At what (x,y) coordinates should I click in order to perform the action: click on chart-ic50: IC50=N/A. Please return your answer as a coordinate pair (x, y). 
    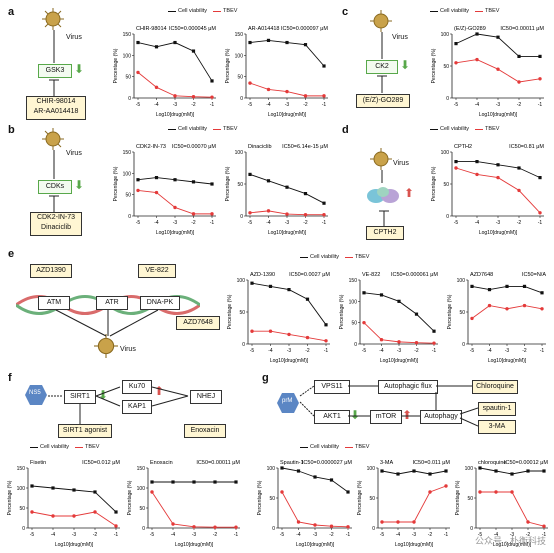
    Looking at the image, I should click on (534, 275).